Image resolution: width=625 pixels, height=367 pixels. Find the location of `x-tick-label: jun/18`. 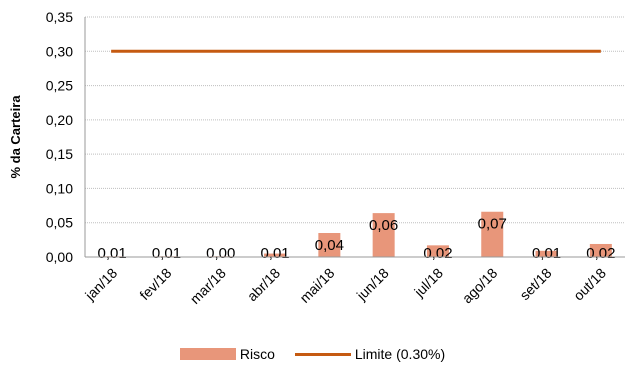

x-tick-label: jun/18 is located at coordinates (372, 284).